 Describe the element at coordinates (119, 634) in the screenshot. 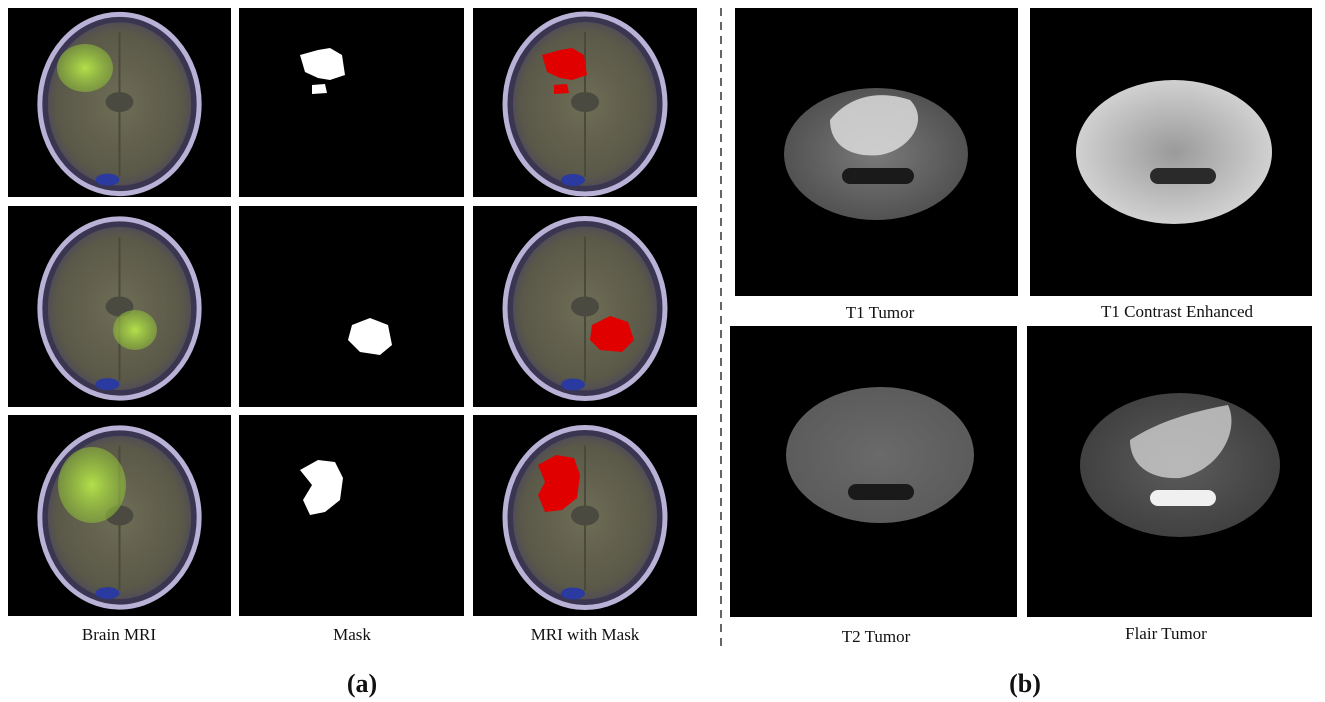

I see `caption: Brain MRI` at that location.